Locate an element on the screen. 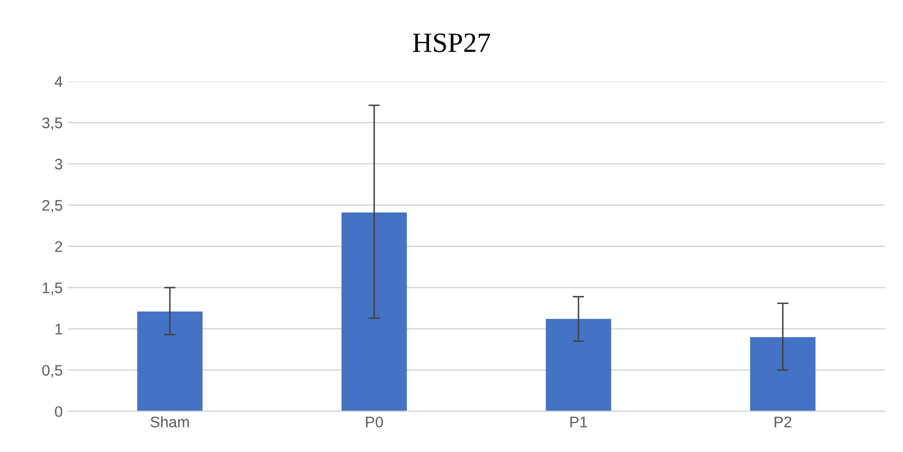 This screenshot has width=903, height=452. y-tick-label: 1,5 is located at coordinates (52, 289).